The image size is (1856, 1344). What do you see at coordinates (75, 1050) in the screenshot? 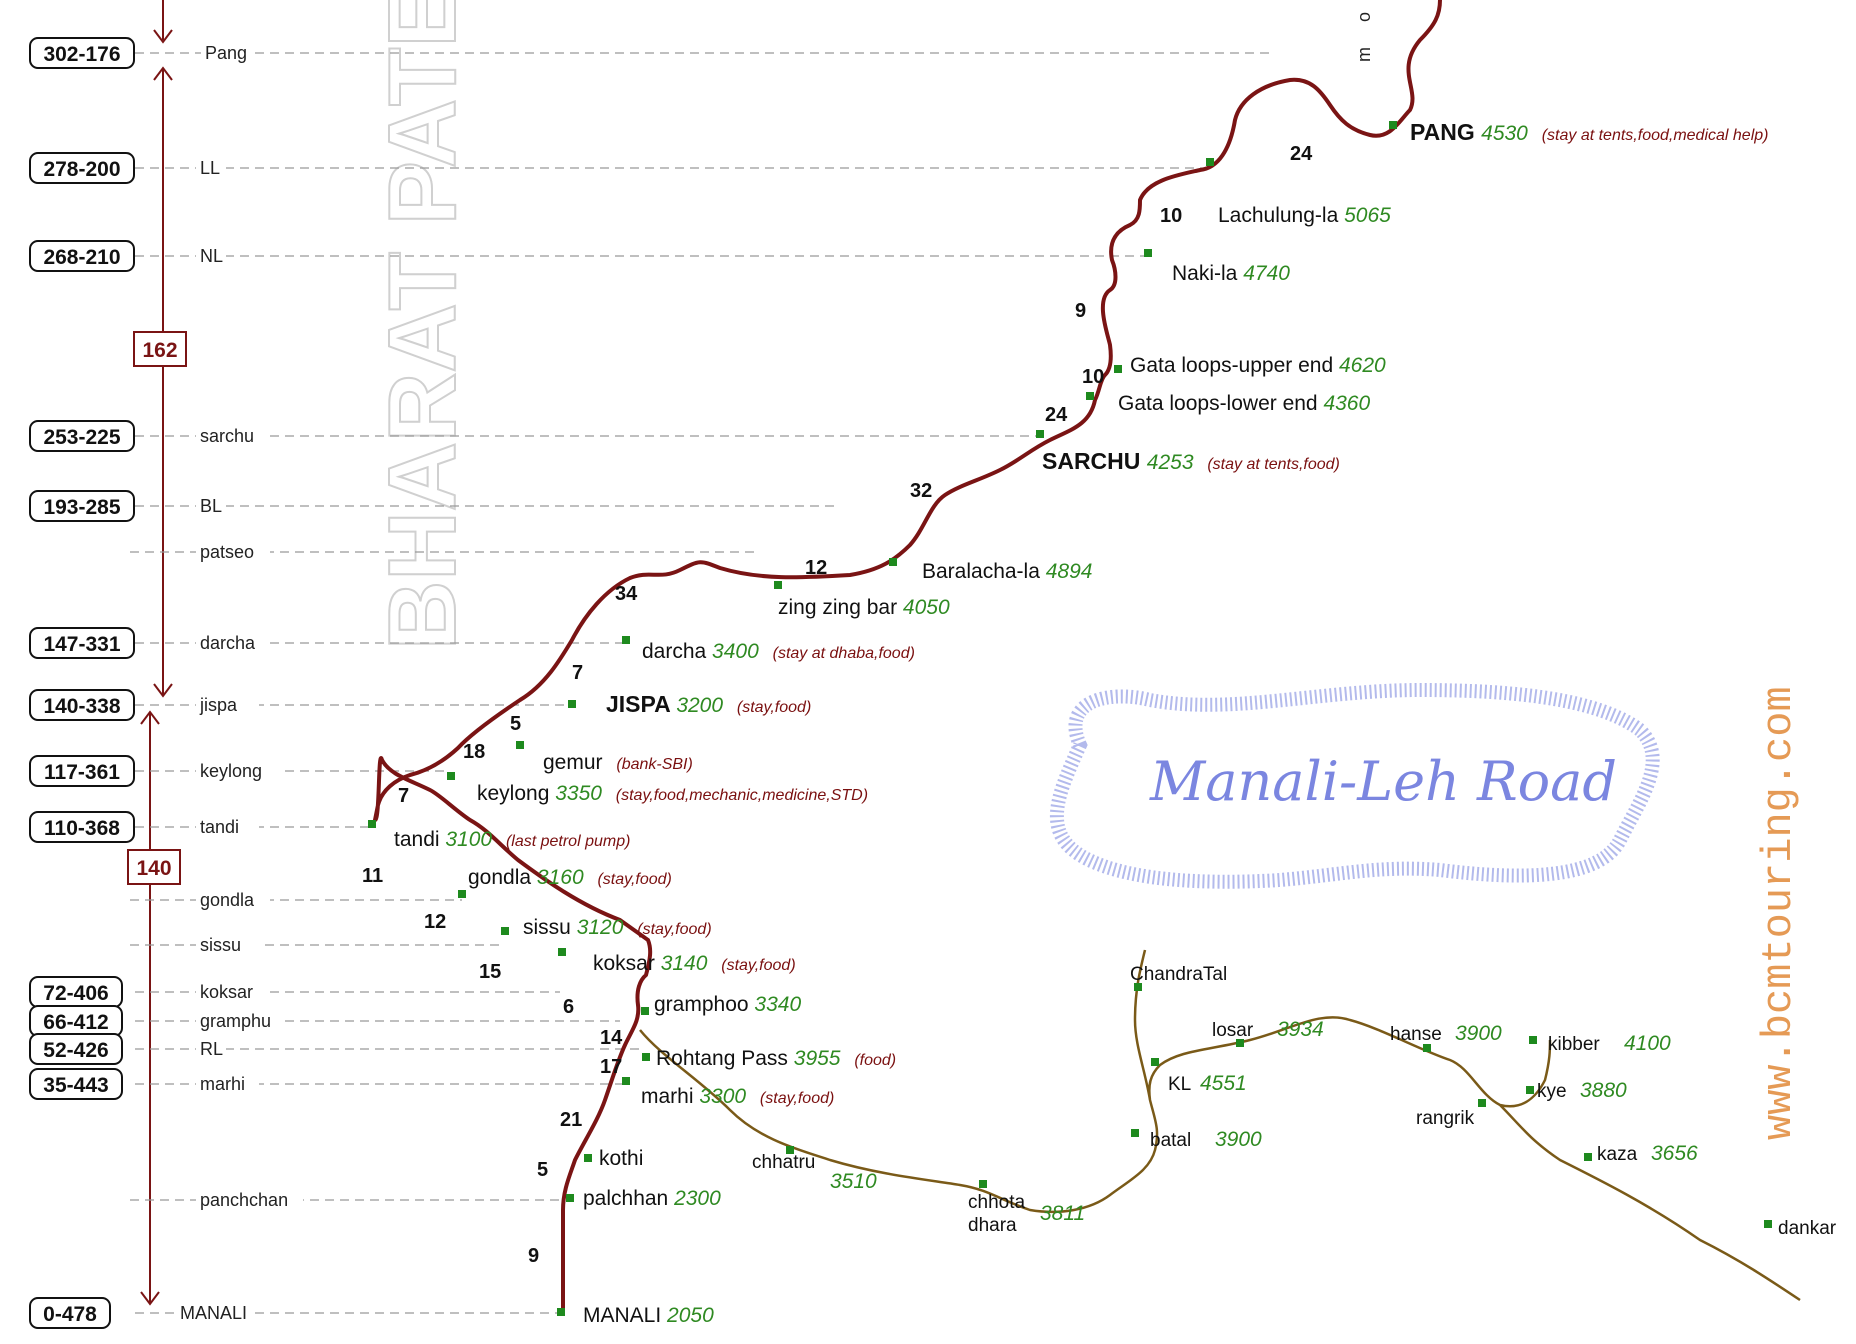
I see `km-value: 52-426` at bounding box center [75, 1050].